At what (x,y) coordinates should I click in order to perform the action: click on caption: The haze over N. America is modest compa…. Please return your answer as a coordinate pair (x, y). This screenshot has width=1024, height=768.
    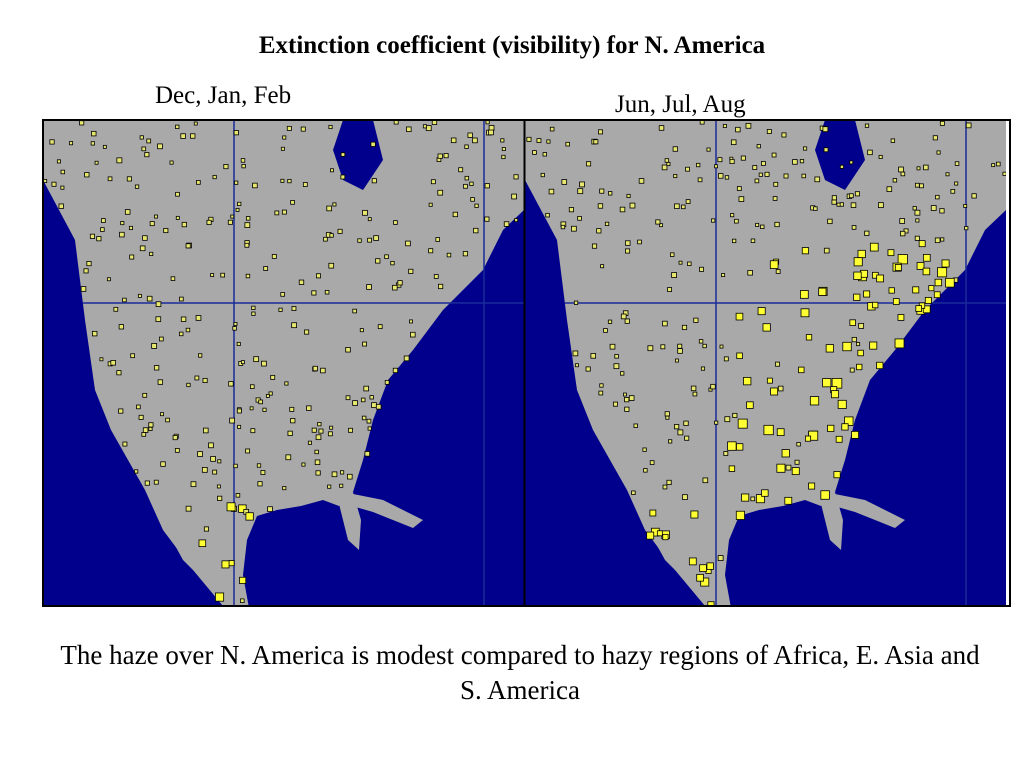
    Looking at the image, I should click on (520, 672).